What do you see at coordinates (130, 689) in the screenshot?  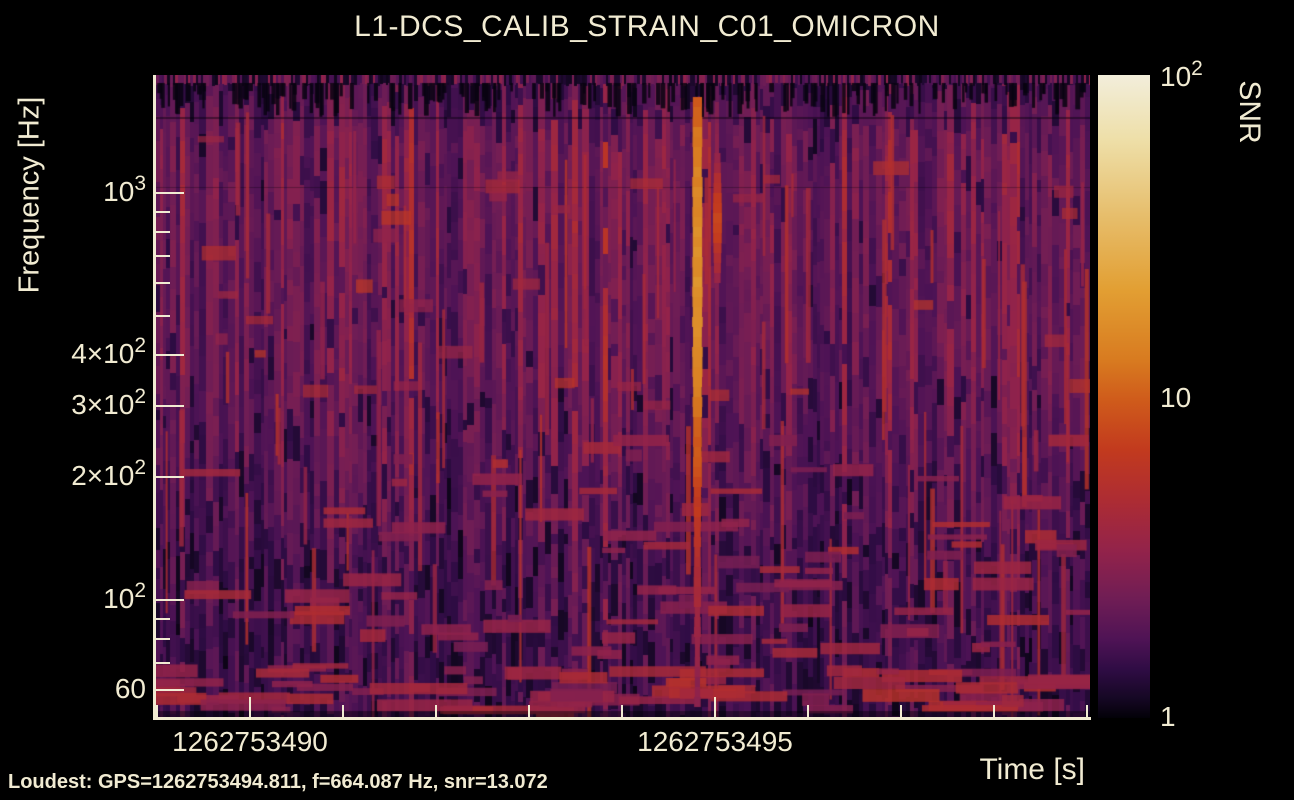 I see `tick-label-mantissa: 60` at bounding box center [130, 689].